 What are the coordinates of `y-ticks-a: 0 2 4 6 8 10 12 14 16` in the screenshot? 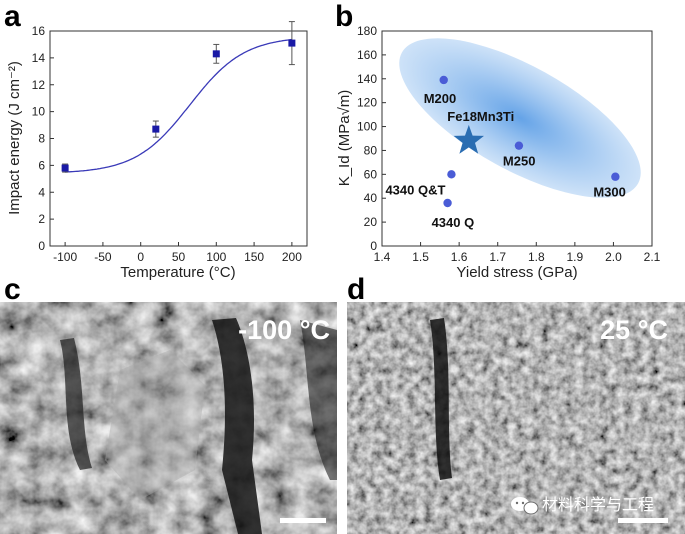 It's located at (43, 138).